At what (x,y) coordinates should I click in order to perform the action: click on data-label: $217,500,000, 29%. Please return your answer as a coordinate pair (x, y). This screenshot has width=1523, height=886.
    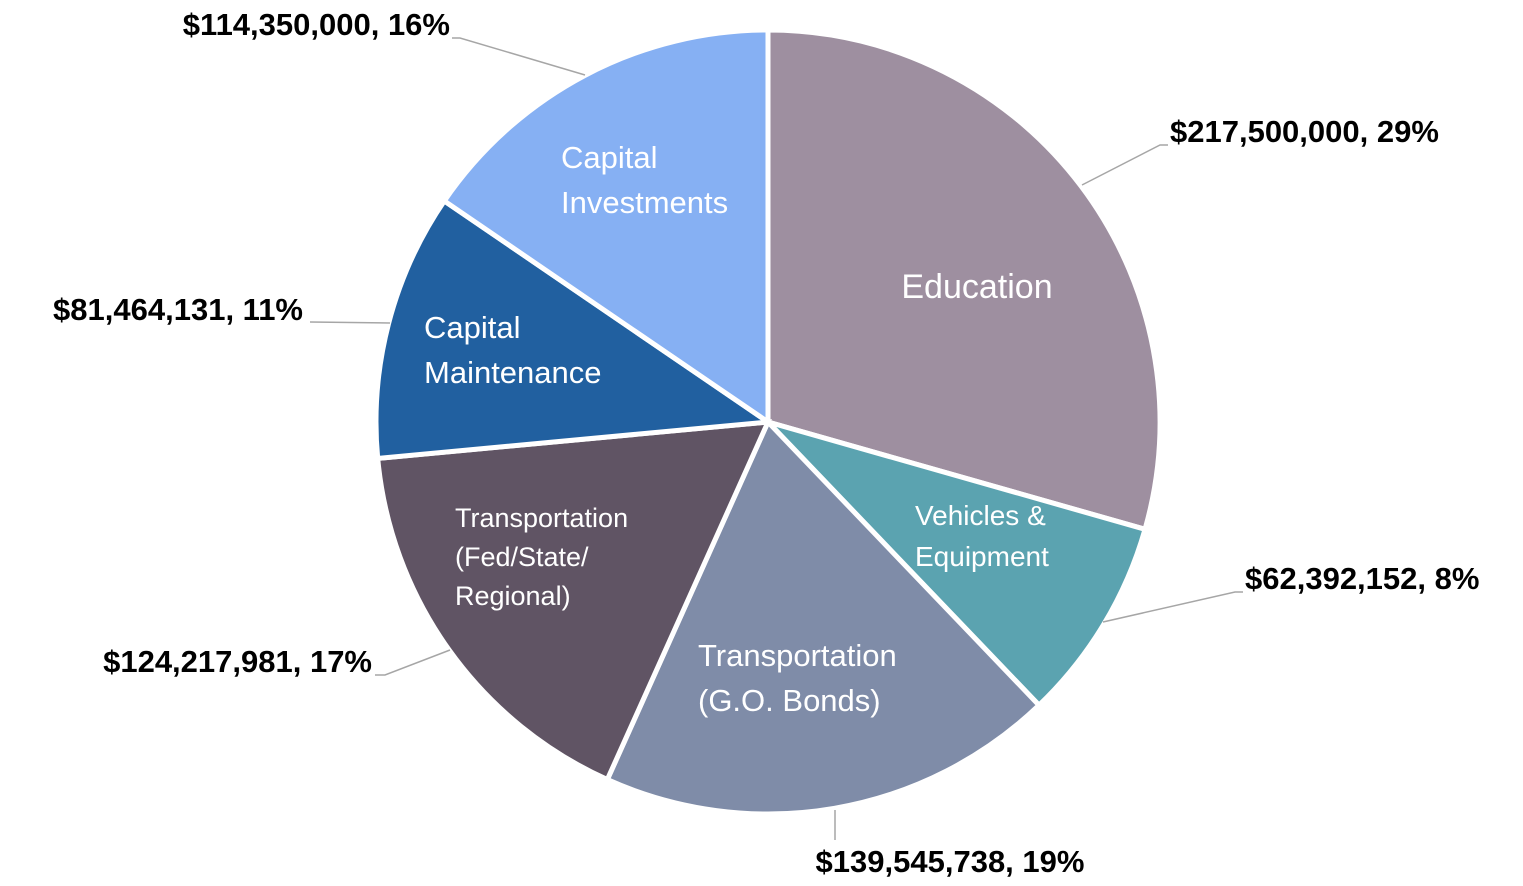
    Looking at the image, I should click on (1304, 131).